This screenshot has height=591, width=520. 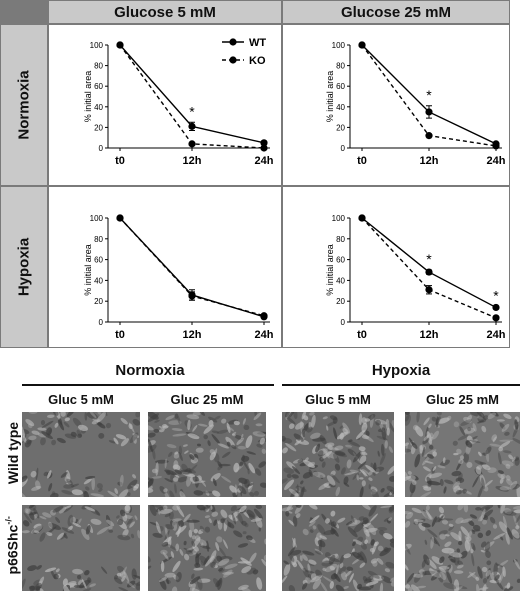 What do you see at coordinates (120, 161) in the screenshot?
I see `x-tick-label: t0` at bounding box center [120, 161].